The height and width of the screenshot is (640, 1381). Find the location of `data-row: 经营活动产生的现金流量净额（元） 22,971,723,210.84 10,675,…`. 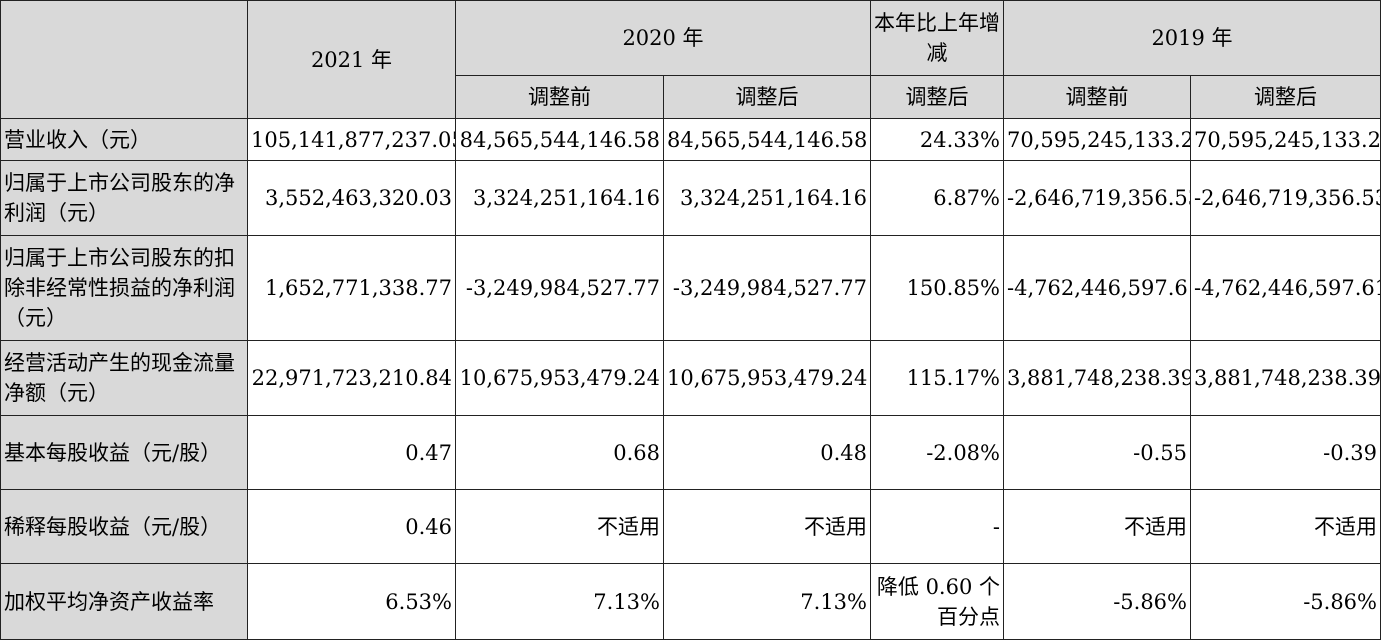

data-row: 经营活动产生的现金流量净额（元） 22,971,723,210.84 10,675,… is located at coordinates (690, 378).